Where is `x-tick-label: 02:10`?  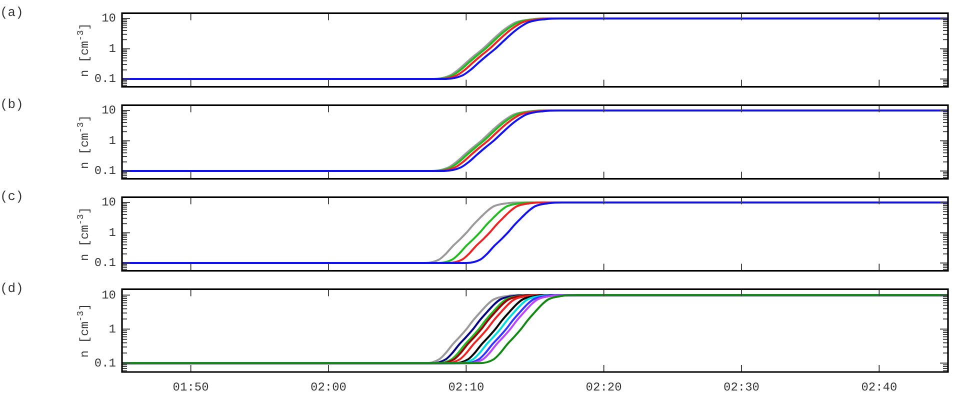 x-tick-label: 02:10 is located at coordinates (466, 387).